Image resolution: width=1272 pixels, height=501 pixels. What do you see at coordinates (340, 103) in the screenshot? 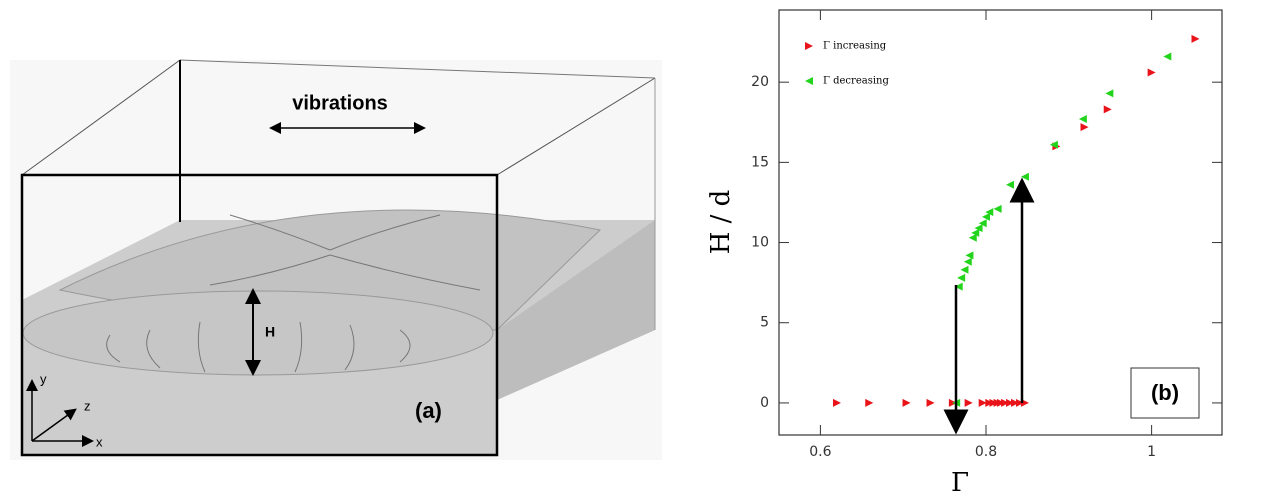
I see `vibration-label: vibrations` at bounding box center [340, 103].